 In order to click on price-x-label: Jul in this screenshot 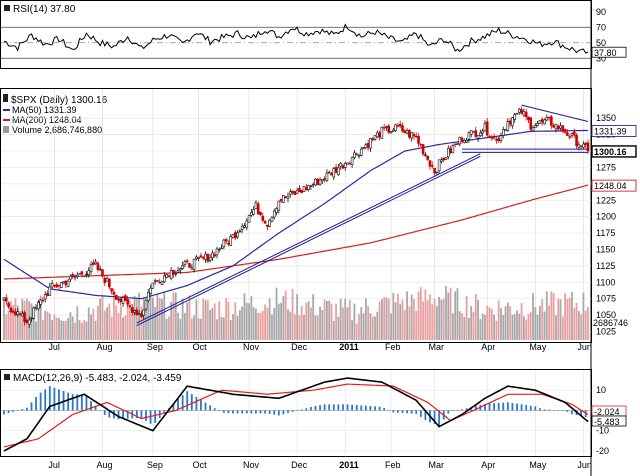, I will do `click(54, 347)`.